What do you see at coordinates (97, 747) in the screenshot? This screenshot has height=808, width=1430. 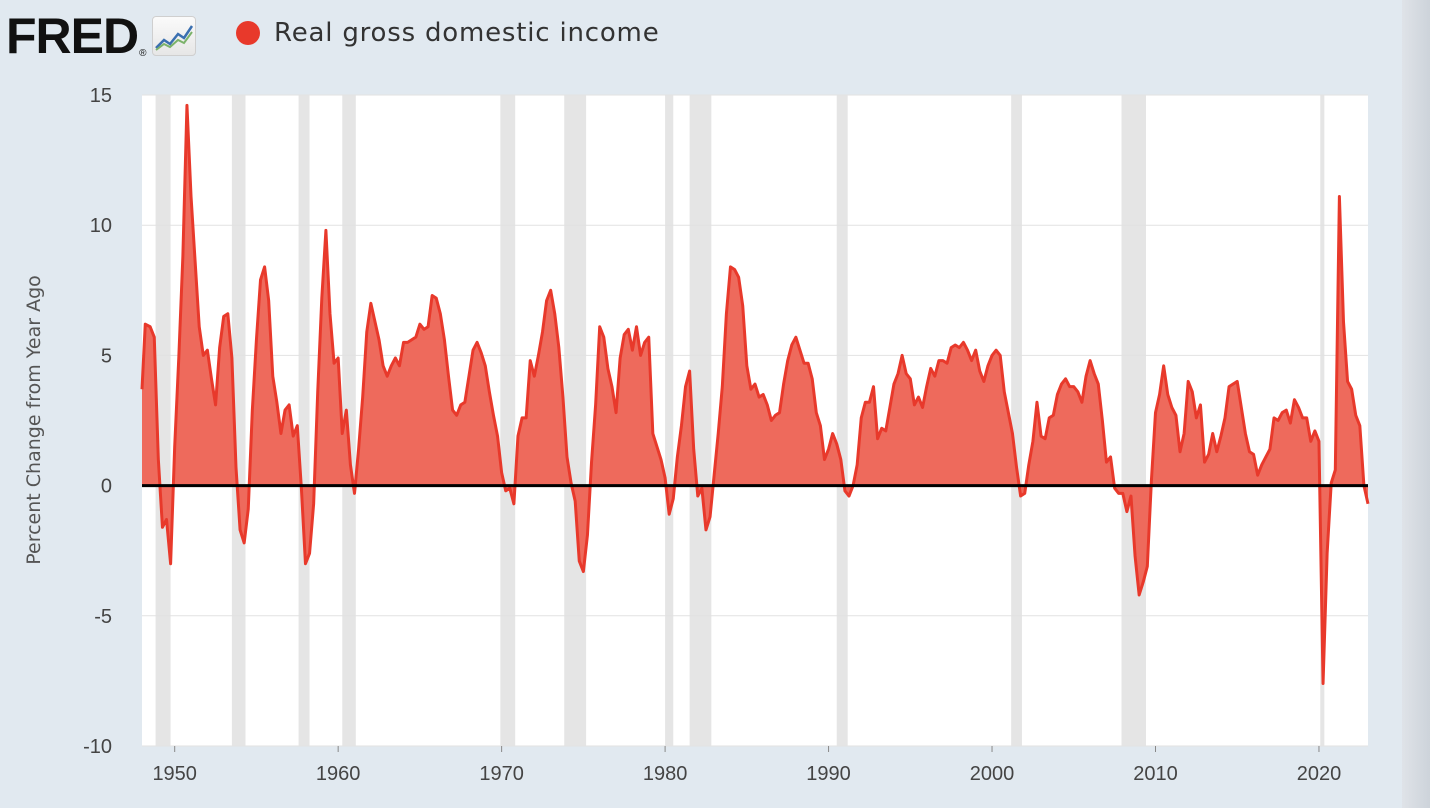 I see `y-tick-label: -10` at bounding box center [97, 747].